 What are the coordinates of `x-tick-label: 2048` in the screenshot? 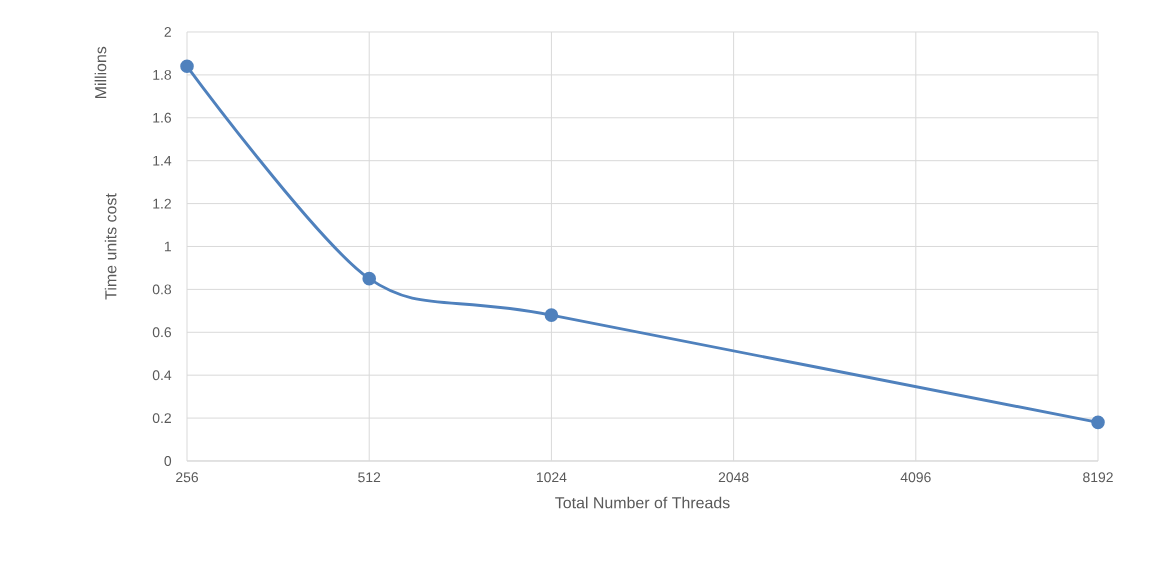 It's located at (733, 477).